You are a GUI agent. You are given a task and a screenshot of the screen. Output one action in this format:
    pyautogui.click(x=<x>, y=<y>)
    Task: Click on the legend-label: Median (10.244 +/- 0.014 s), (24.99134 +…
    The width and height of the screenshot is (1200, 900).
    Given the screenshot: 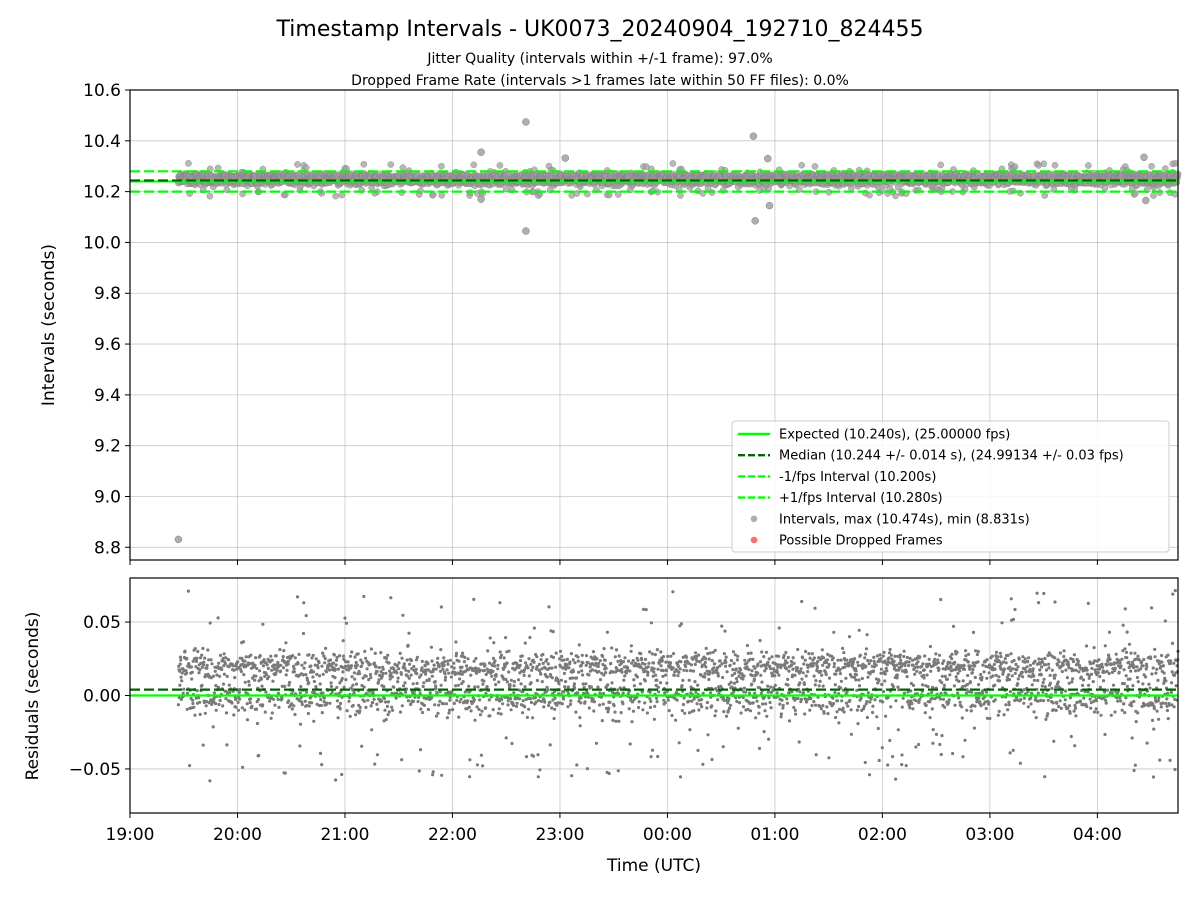 What is the action you would take?
    pyautogui.click(x=951, y=456)
    